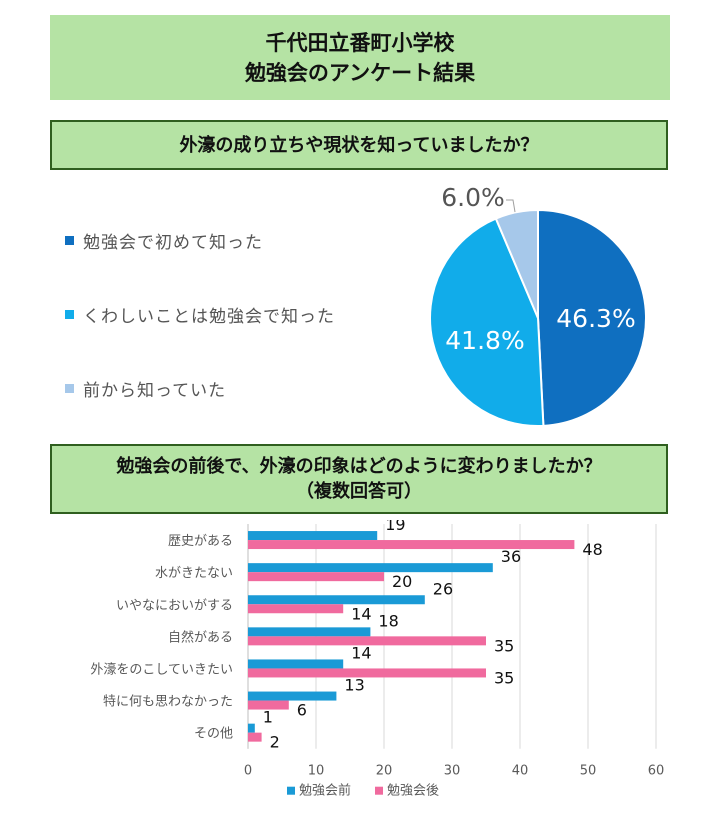  Describe the element at coordinates (275, 742) in the screenshot. I see `bar-data-label: 2` at that location.